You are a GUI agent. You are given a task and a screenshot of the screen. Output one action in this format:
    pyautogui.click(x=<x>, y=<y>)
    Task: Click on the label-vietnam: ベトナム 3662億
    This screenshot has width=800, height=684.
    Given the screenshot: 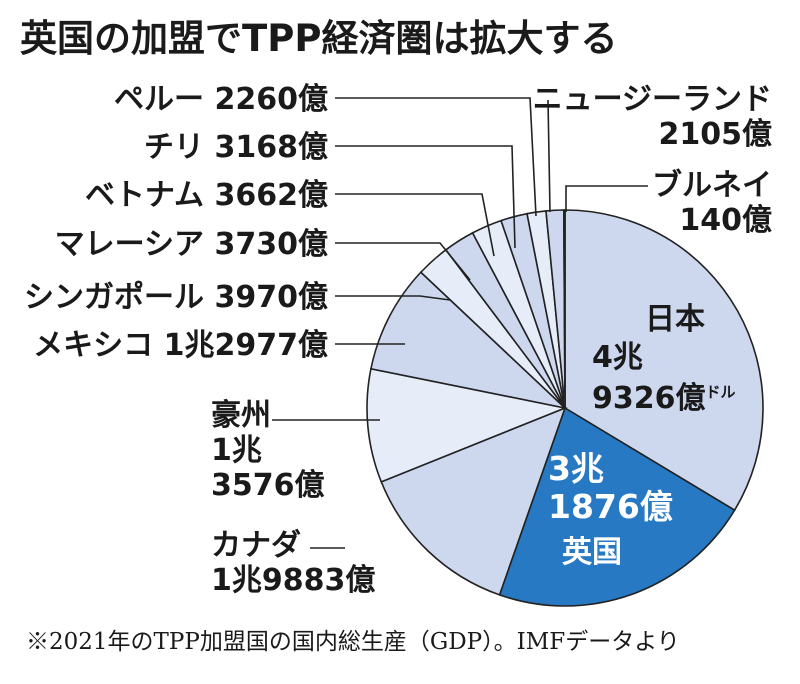 What is the action you would take?
    pyautogui.click(x=206, y=195)
    